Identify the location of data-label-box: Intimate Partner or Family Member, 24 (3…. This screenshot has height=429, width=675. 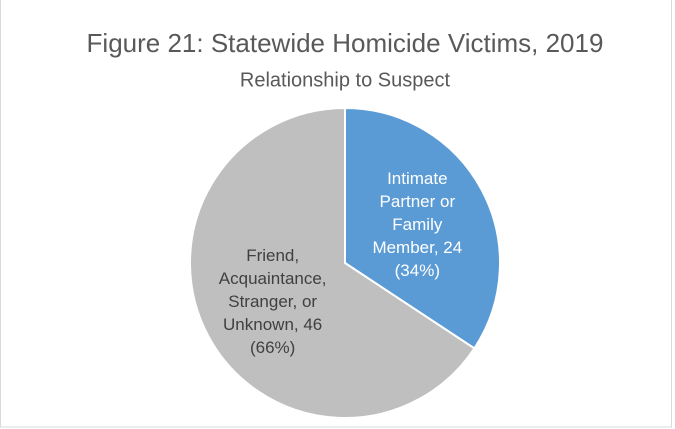
(417, 224).